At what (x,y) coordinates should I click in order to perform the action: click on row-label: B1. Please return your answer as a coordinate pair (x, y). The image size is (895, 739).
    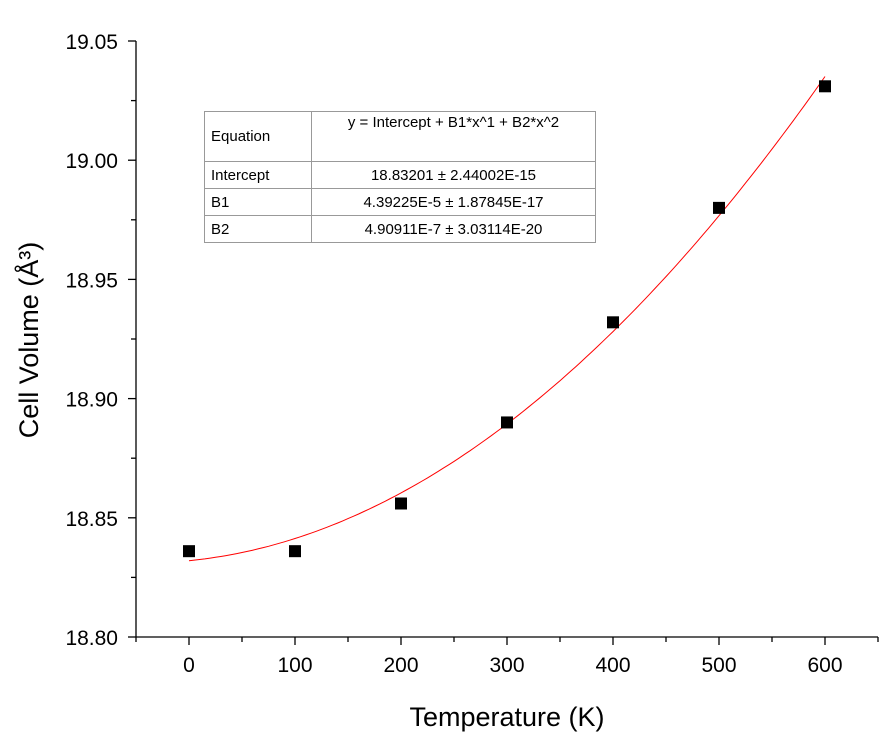
    Looking at the image, I should click on (258, 202).